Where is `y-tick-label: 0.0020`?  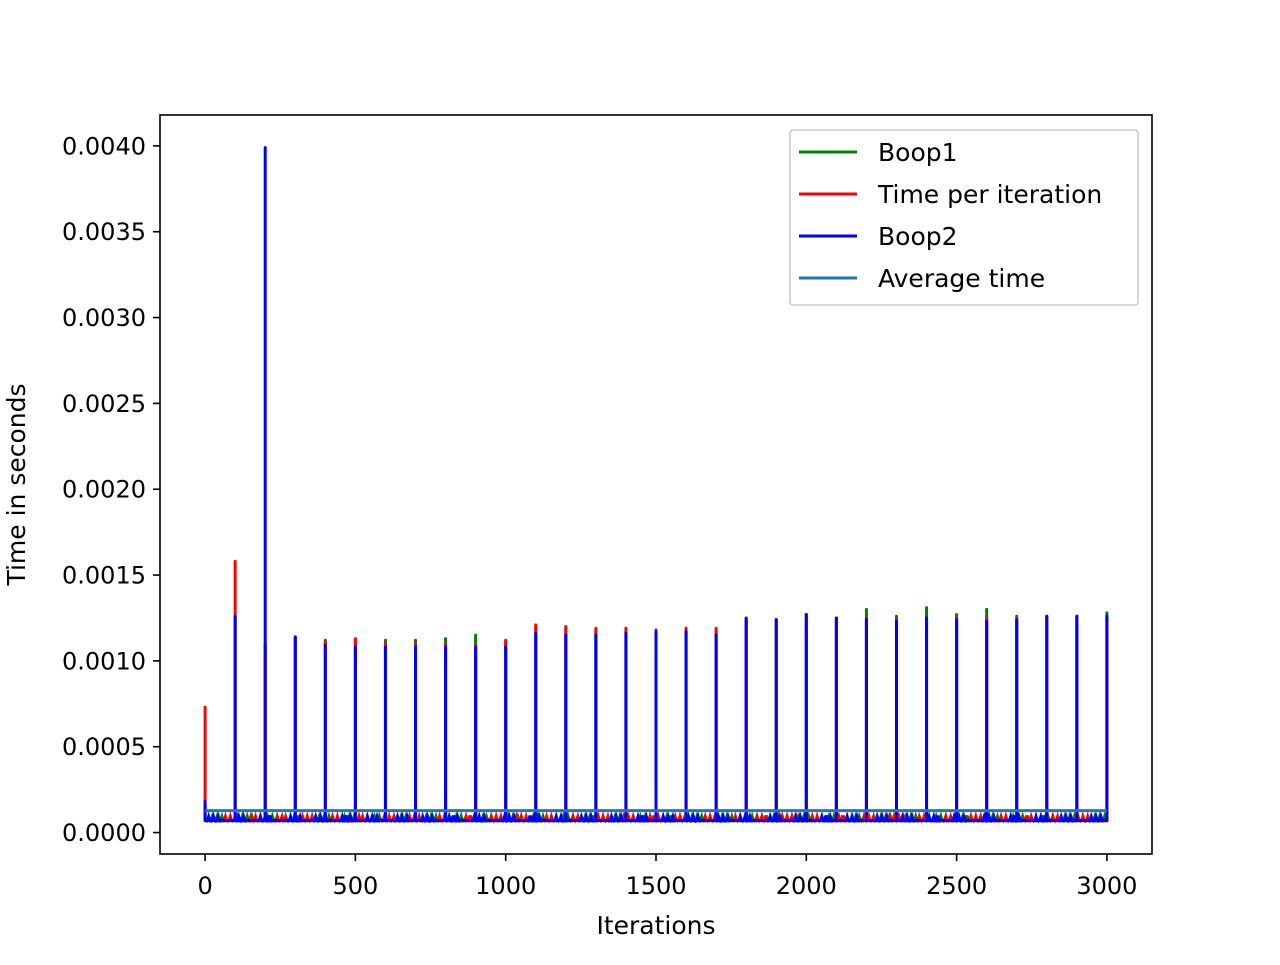
y-tick-label: 0.0020 is located at coordinates (104, 490).